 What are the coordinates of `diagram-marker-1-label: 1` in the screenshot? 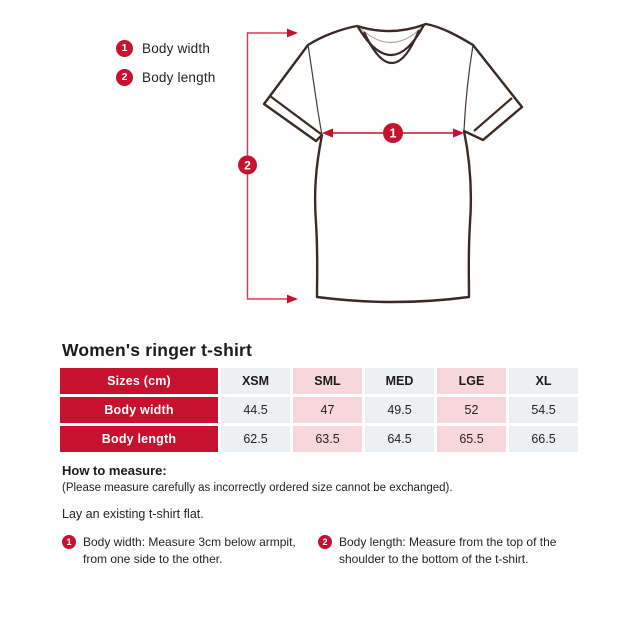 It's located at (393, 134).